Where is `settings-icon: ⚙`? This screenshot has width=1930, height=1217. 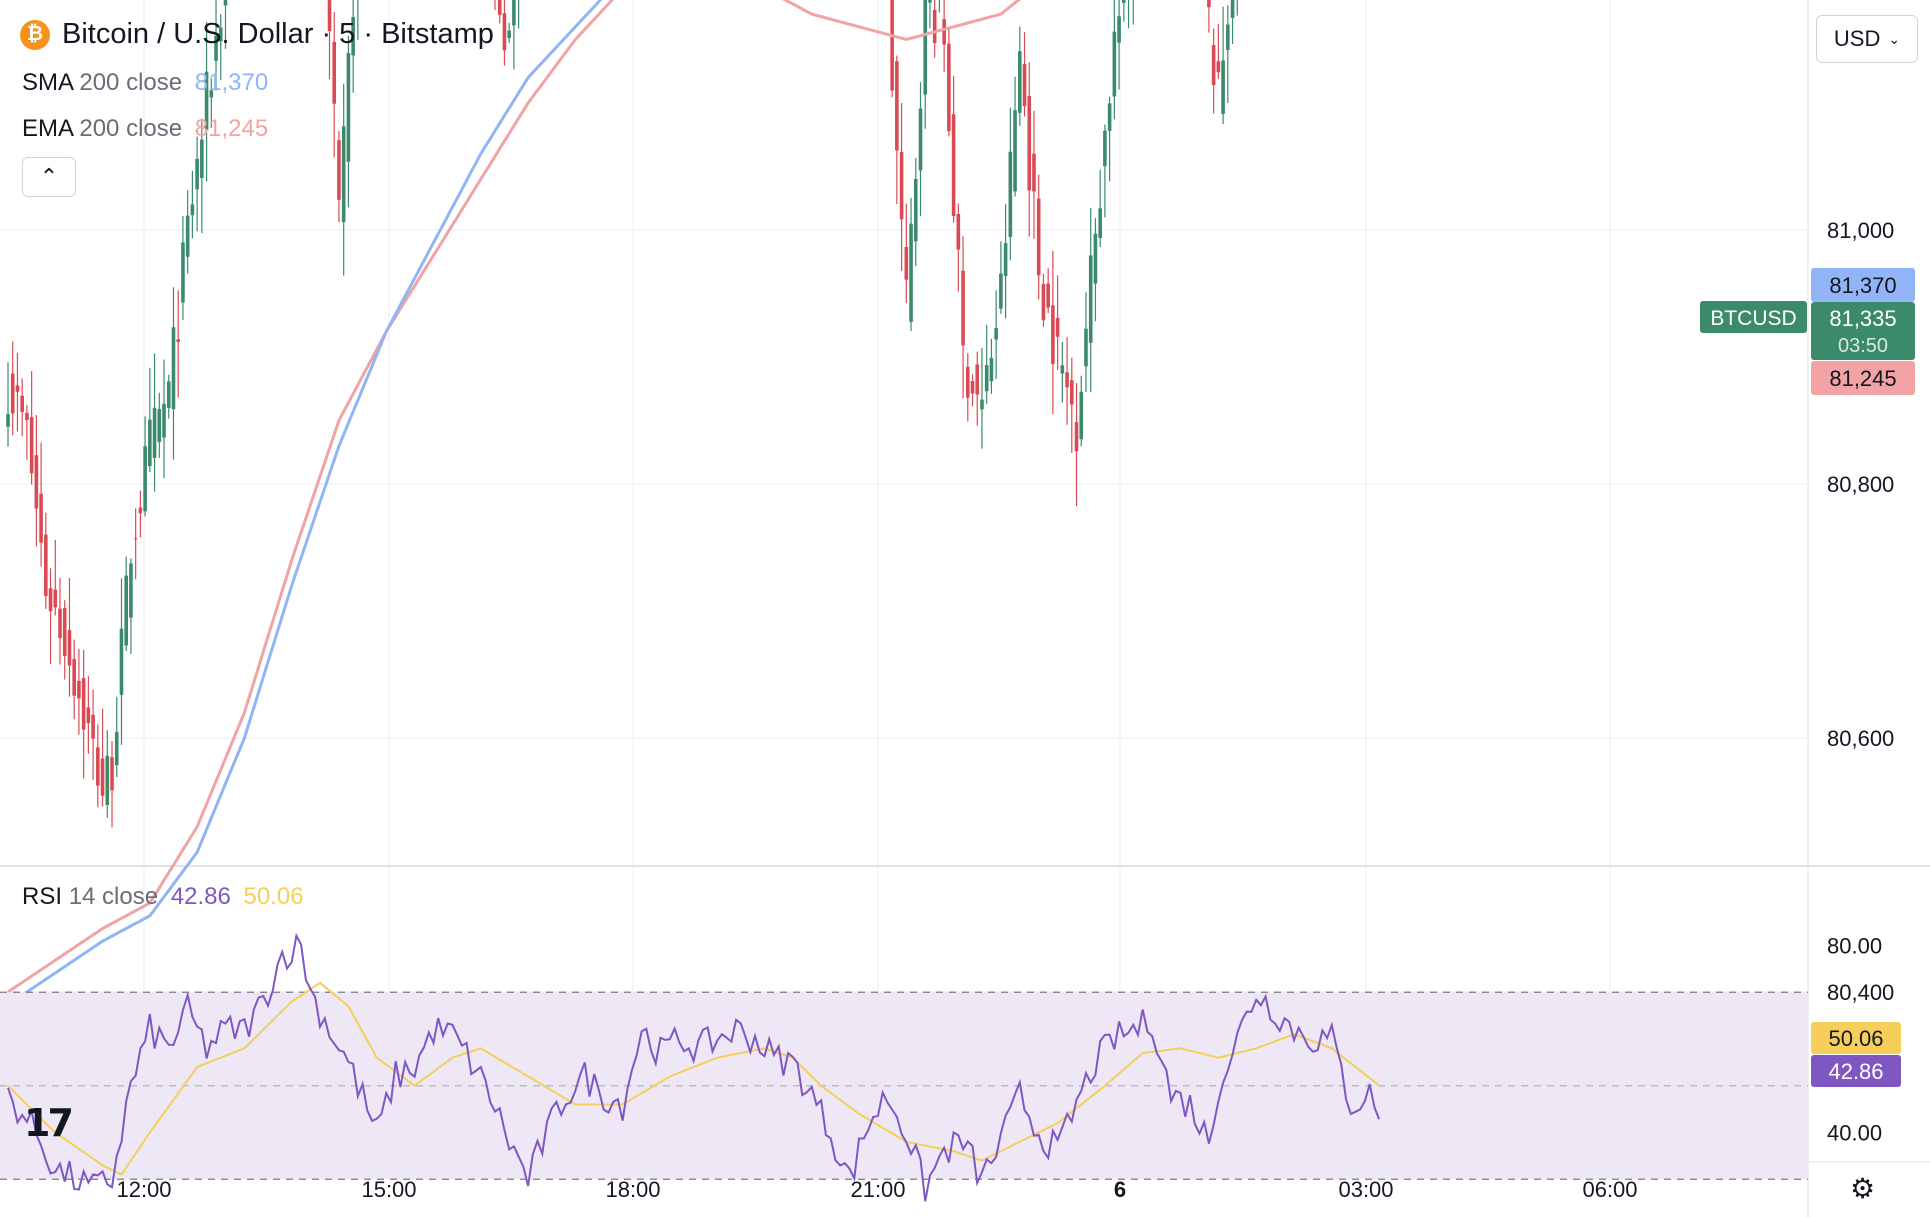 settings-icon: ⚙ is located at coordinates (1863, 1188).